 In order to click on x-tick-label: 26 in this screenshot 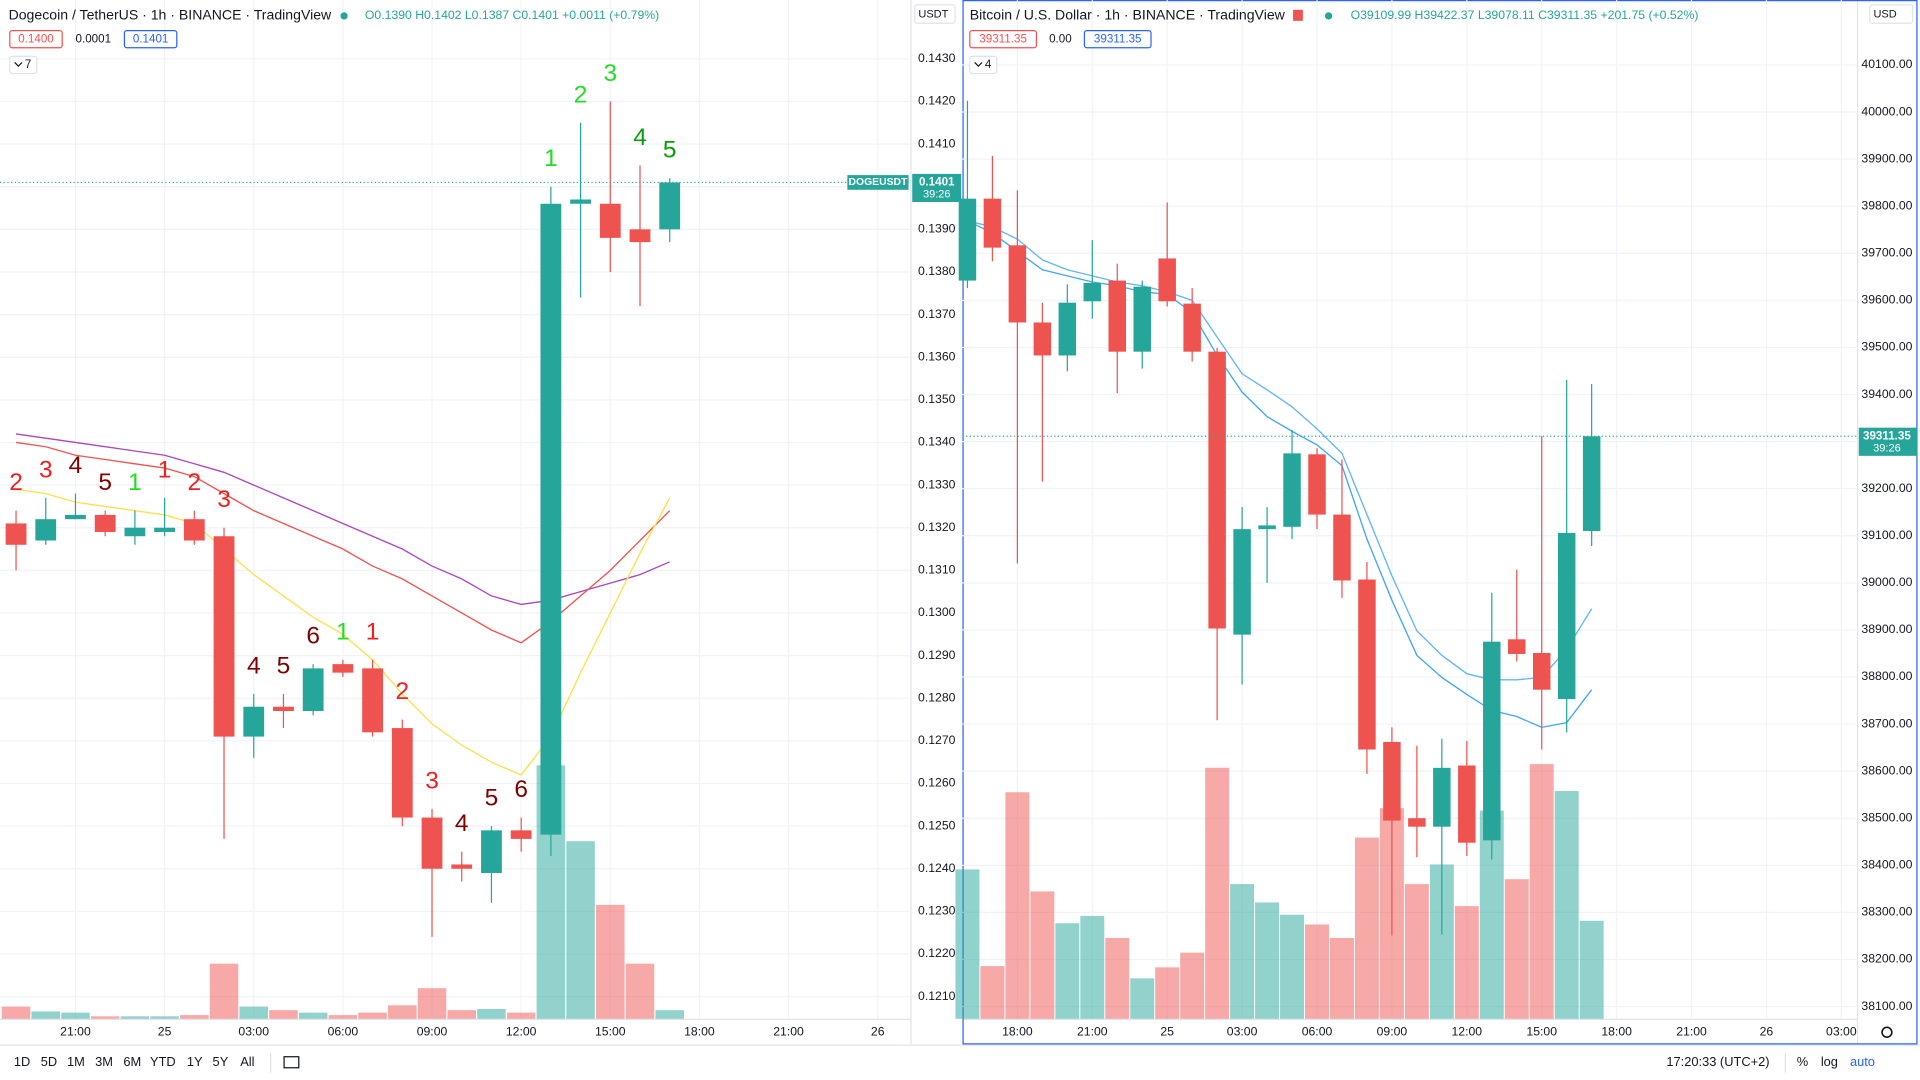, I will do `click(878, 1031)`.